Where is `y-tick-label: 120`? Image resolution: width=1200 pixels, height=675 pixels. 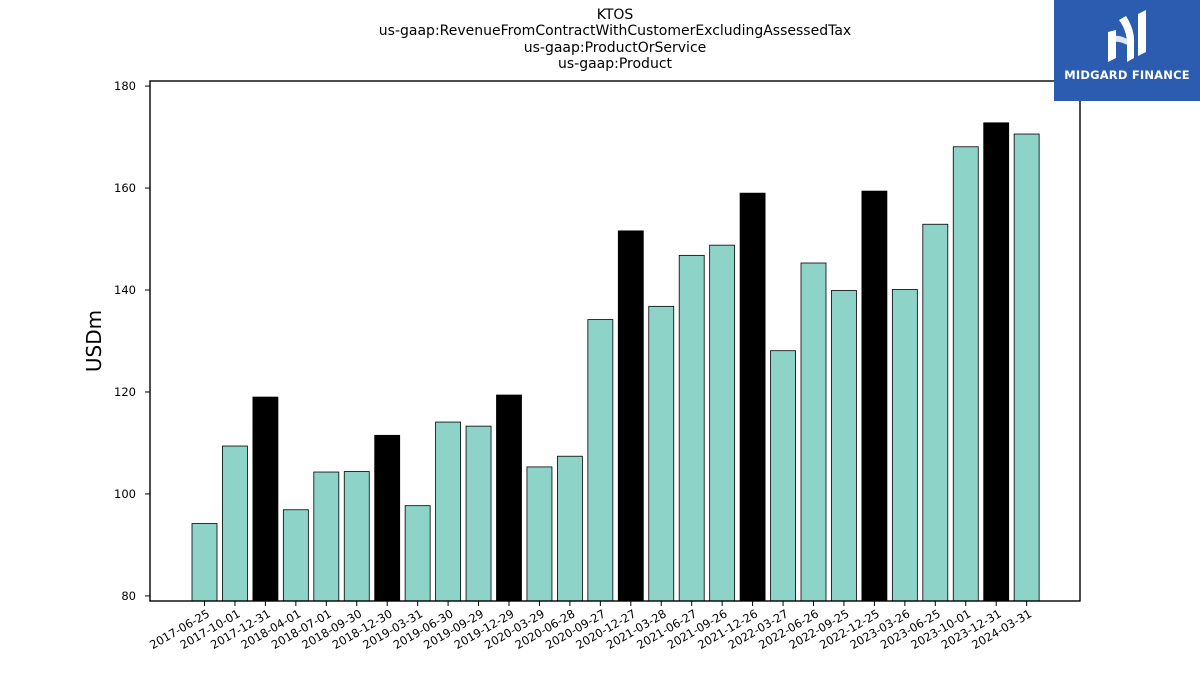 y-tick-label: 120 is located at coordinates (125, 392).